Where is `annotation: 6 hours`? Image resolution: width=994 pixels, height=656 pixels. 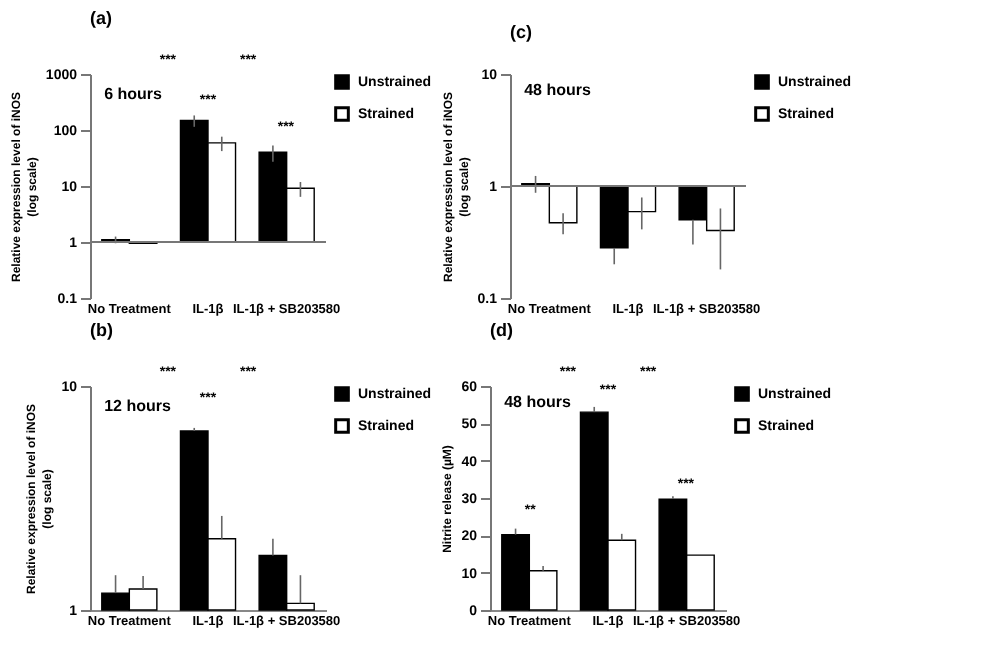 annotation: 6 hours is located at coordinates (134, 94).